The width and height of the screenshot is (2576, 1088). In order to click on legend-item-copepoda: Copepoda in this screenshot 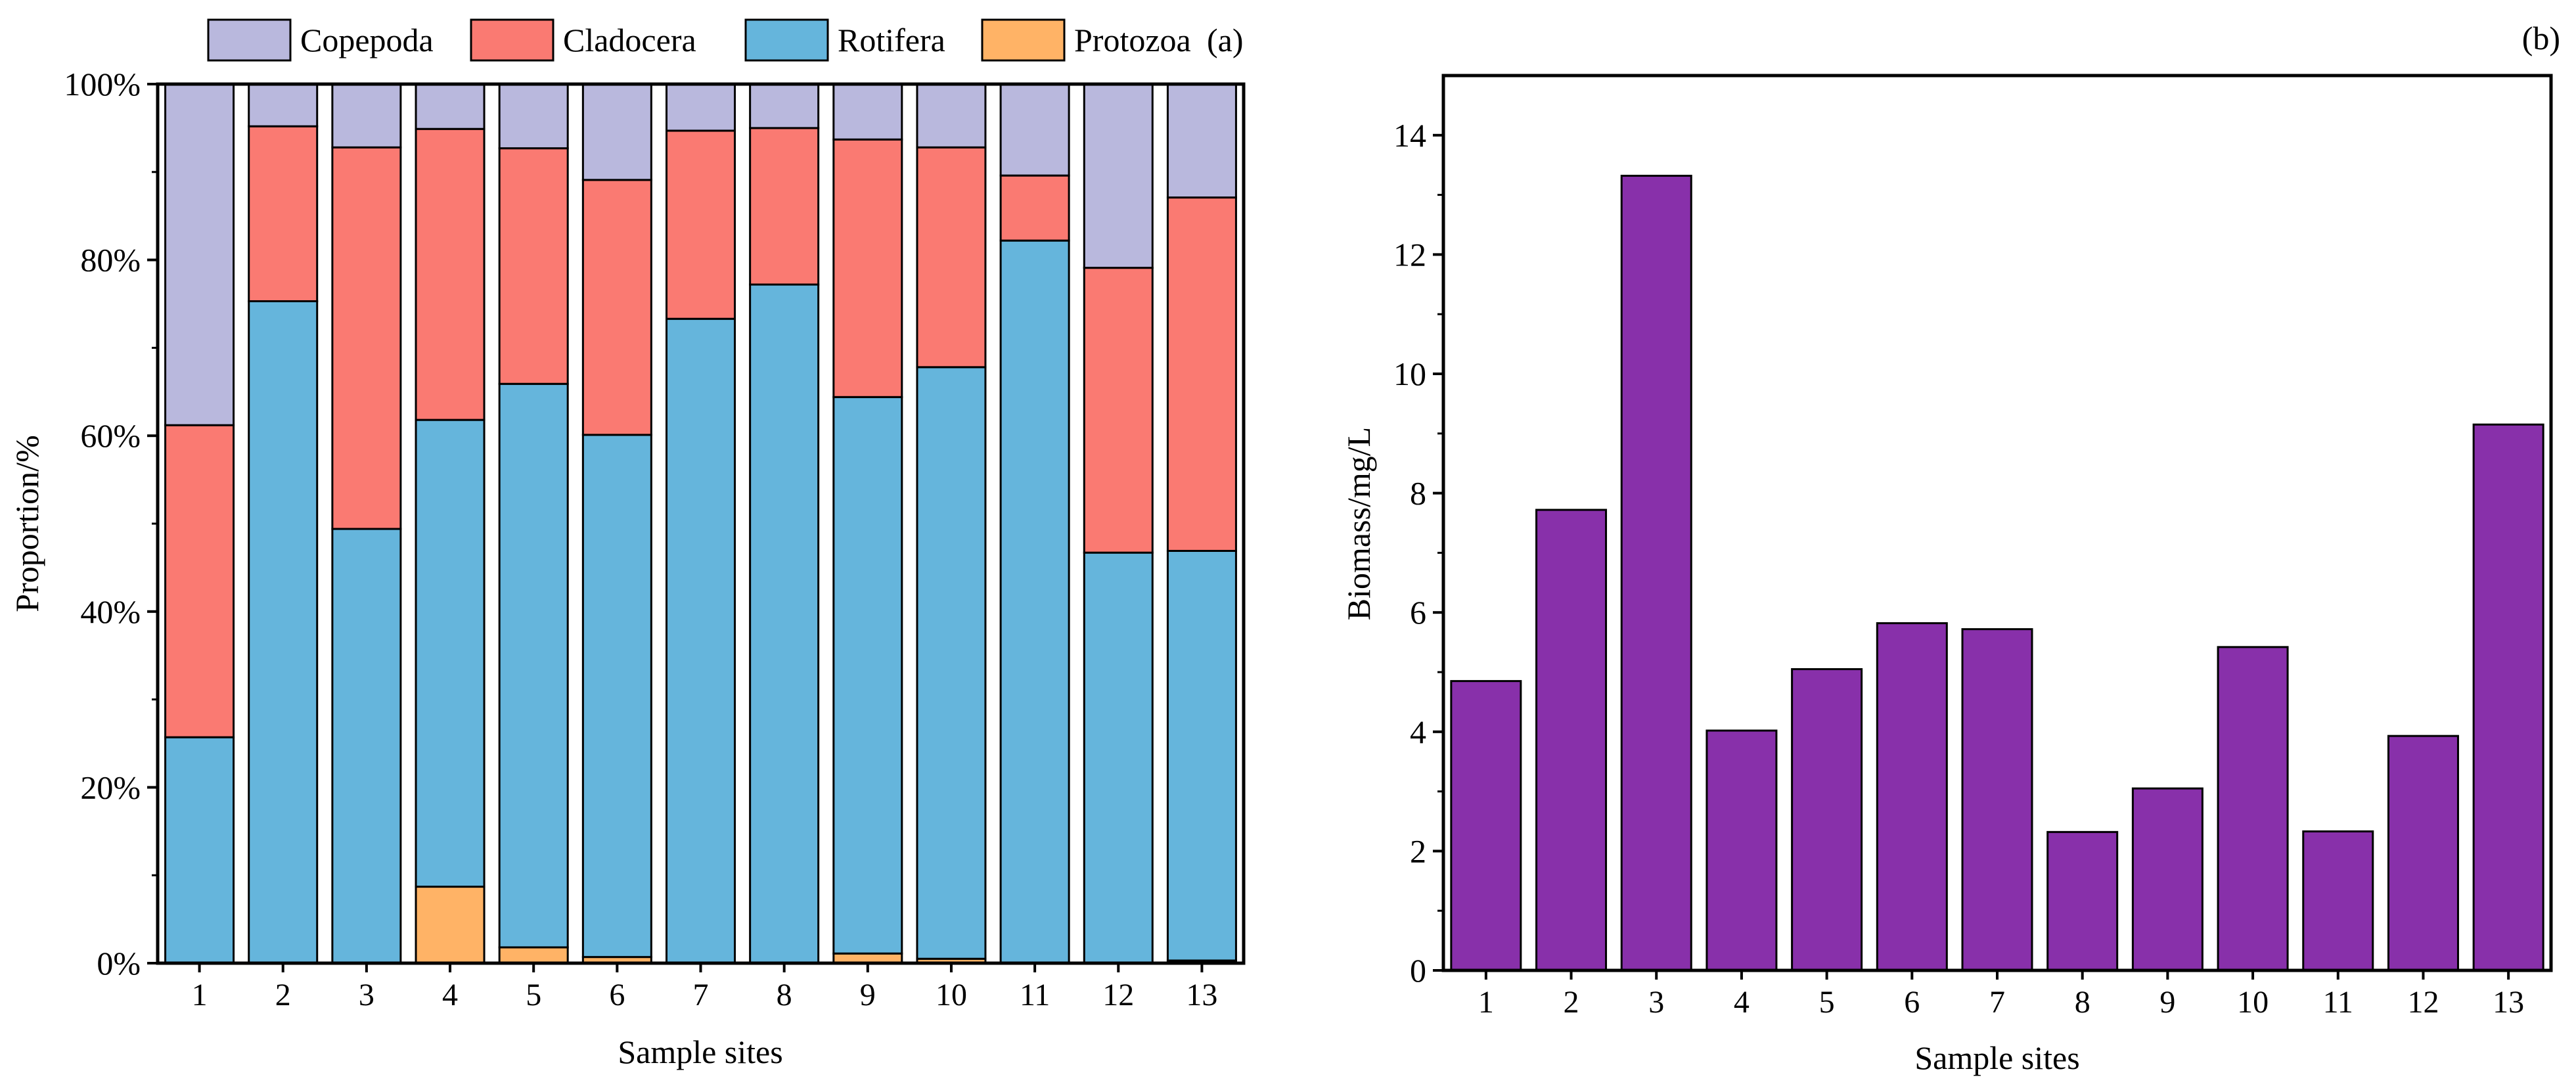, I will do `click(320, 40)`.